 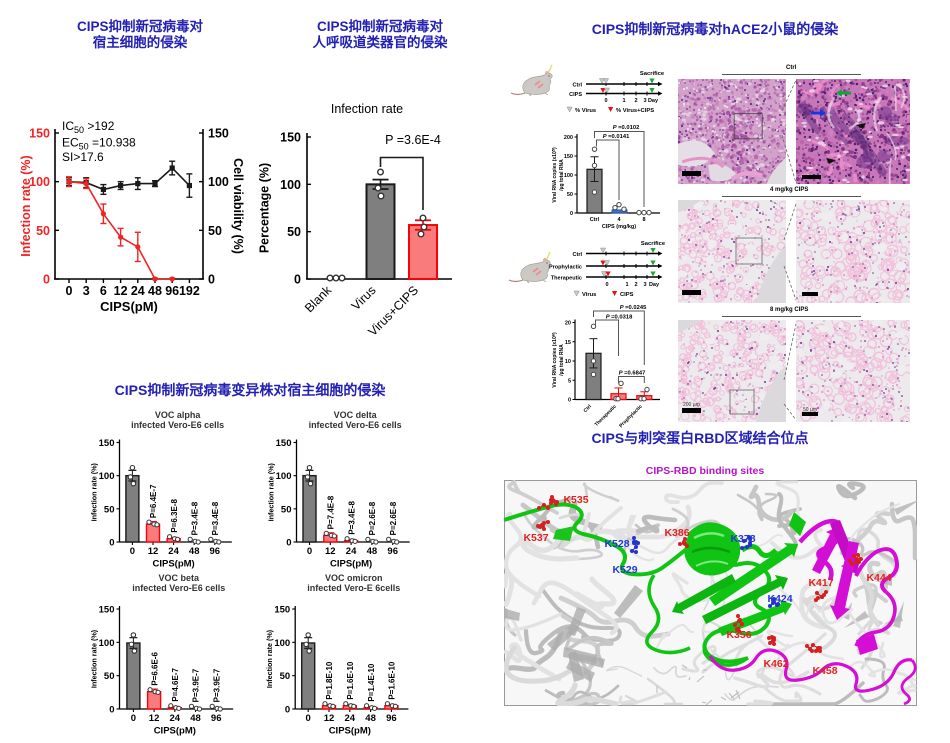 I want to click on svg-text: P=6.6E-6, so click(x=154, y=669).